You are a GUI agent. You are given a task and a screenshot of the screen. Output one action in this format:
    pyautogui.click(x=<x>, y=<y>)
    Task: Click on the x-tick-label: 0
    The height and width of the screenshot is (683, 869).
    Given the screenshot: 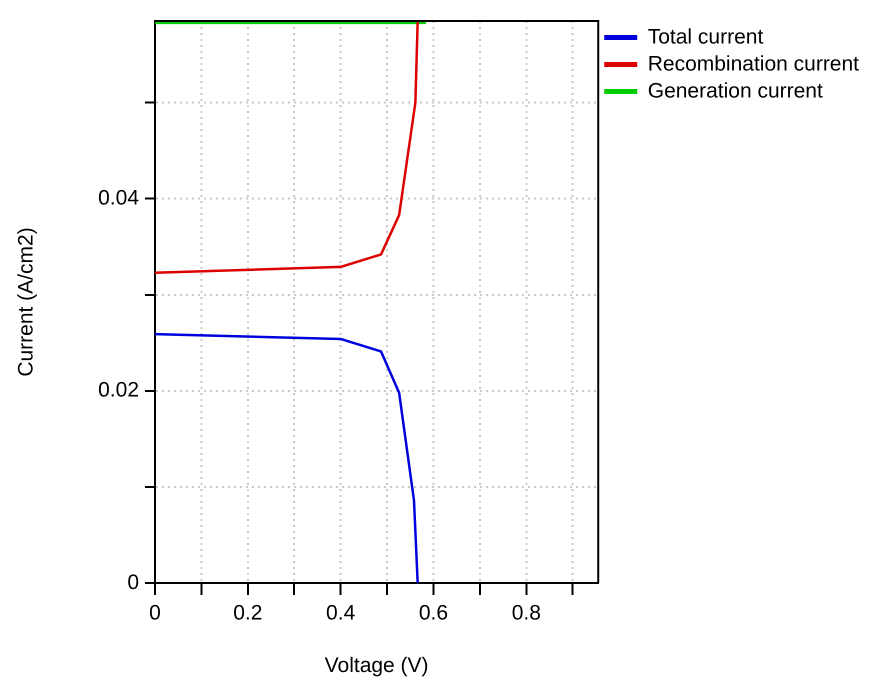 What is the action you would take?
    pyautogui.click(x=155, y=612)
    